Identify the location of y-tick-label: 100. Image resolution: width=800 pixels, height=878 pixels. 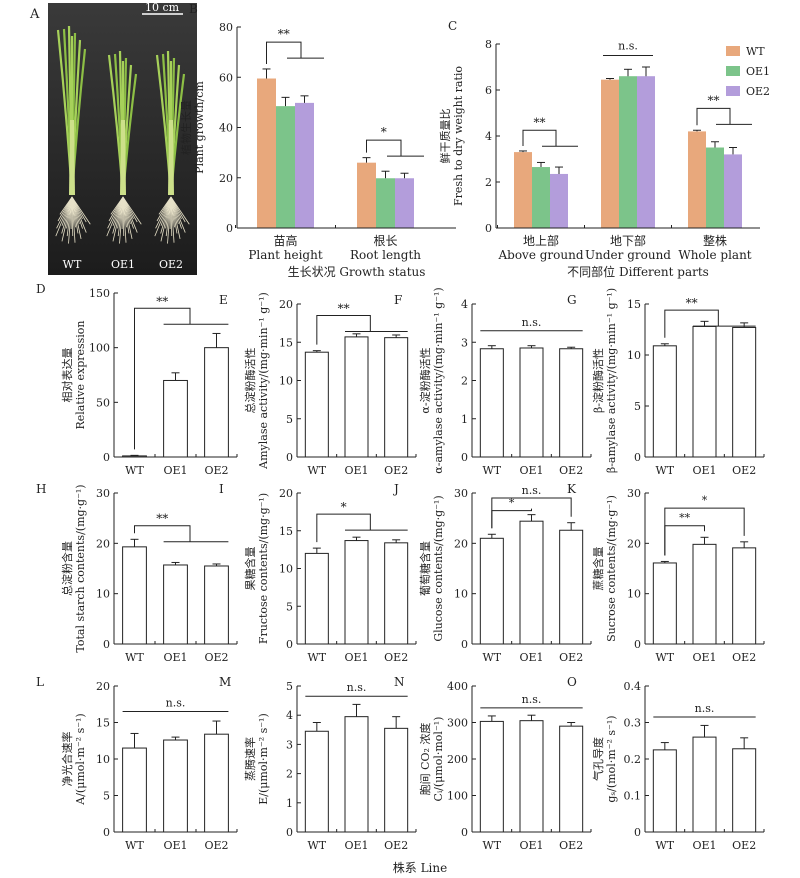
(457, 796).